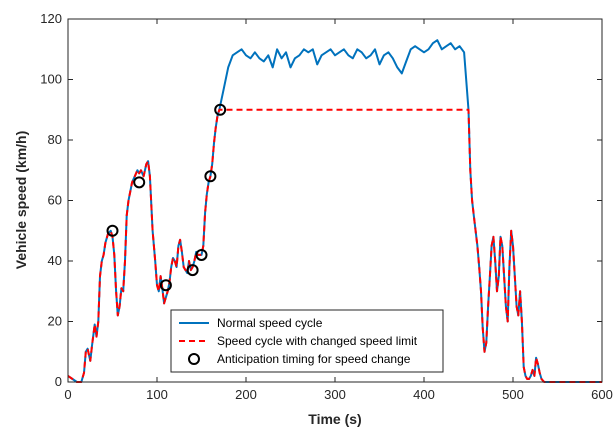 The height and width of the screenshot is (430, 616). What do you see at coordinates (51, 79) in the screenshot?
I see `y-tick-label: 100` at bounding box center [51, 79].